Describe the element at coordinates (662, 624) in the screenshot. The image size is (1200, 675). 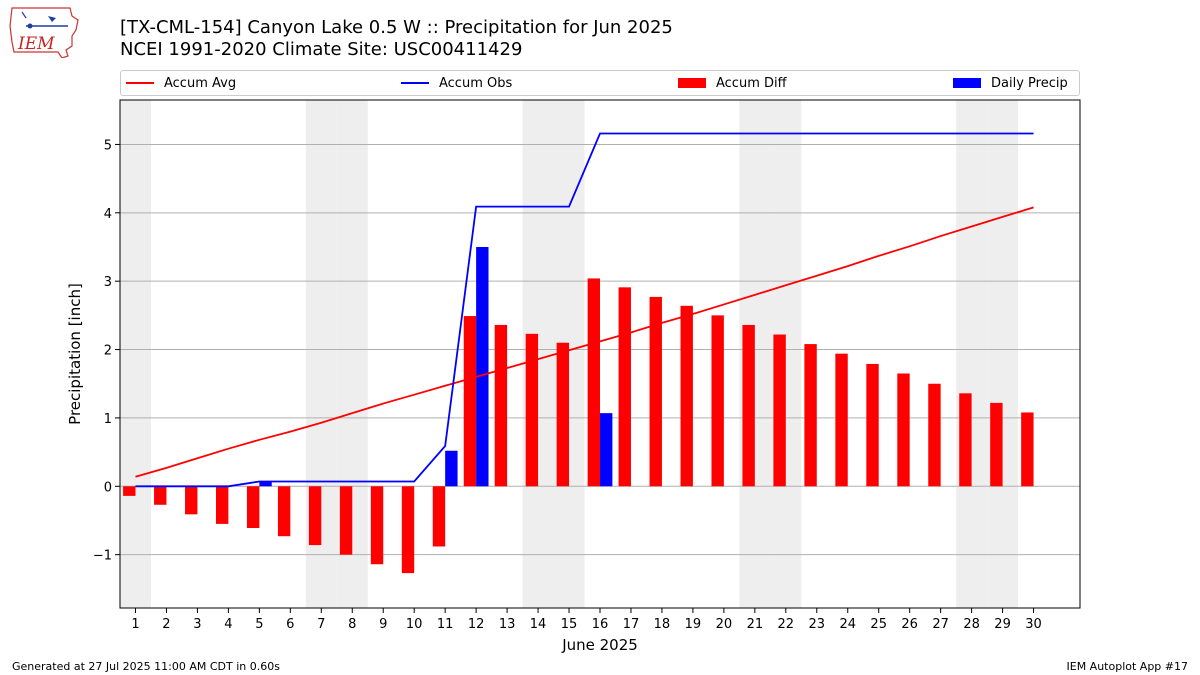
I see `x-tick-label-18: 18` at that location.